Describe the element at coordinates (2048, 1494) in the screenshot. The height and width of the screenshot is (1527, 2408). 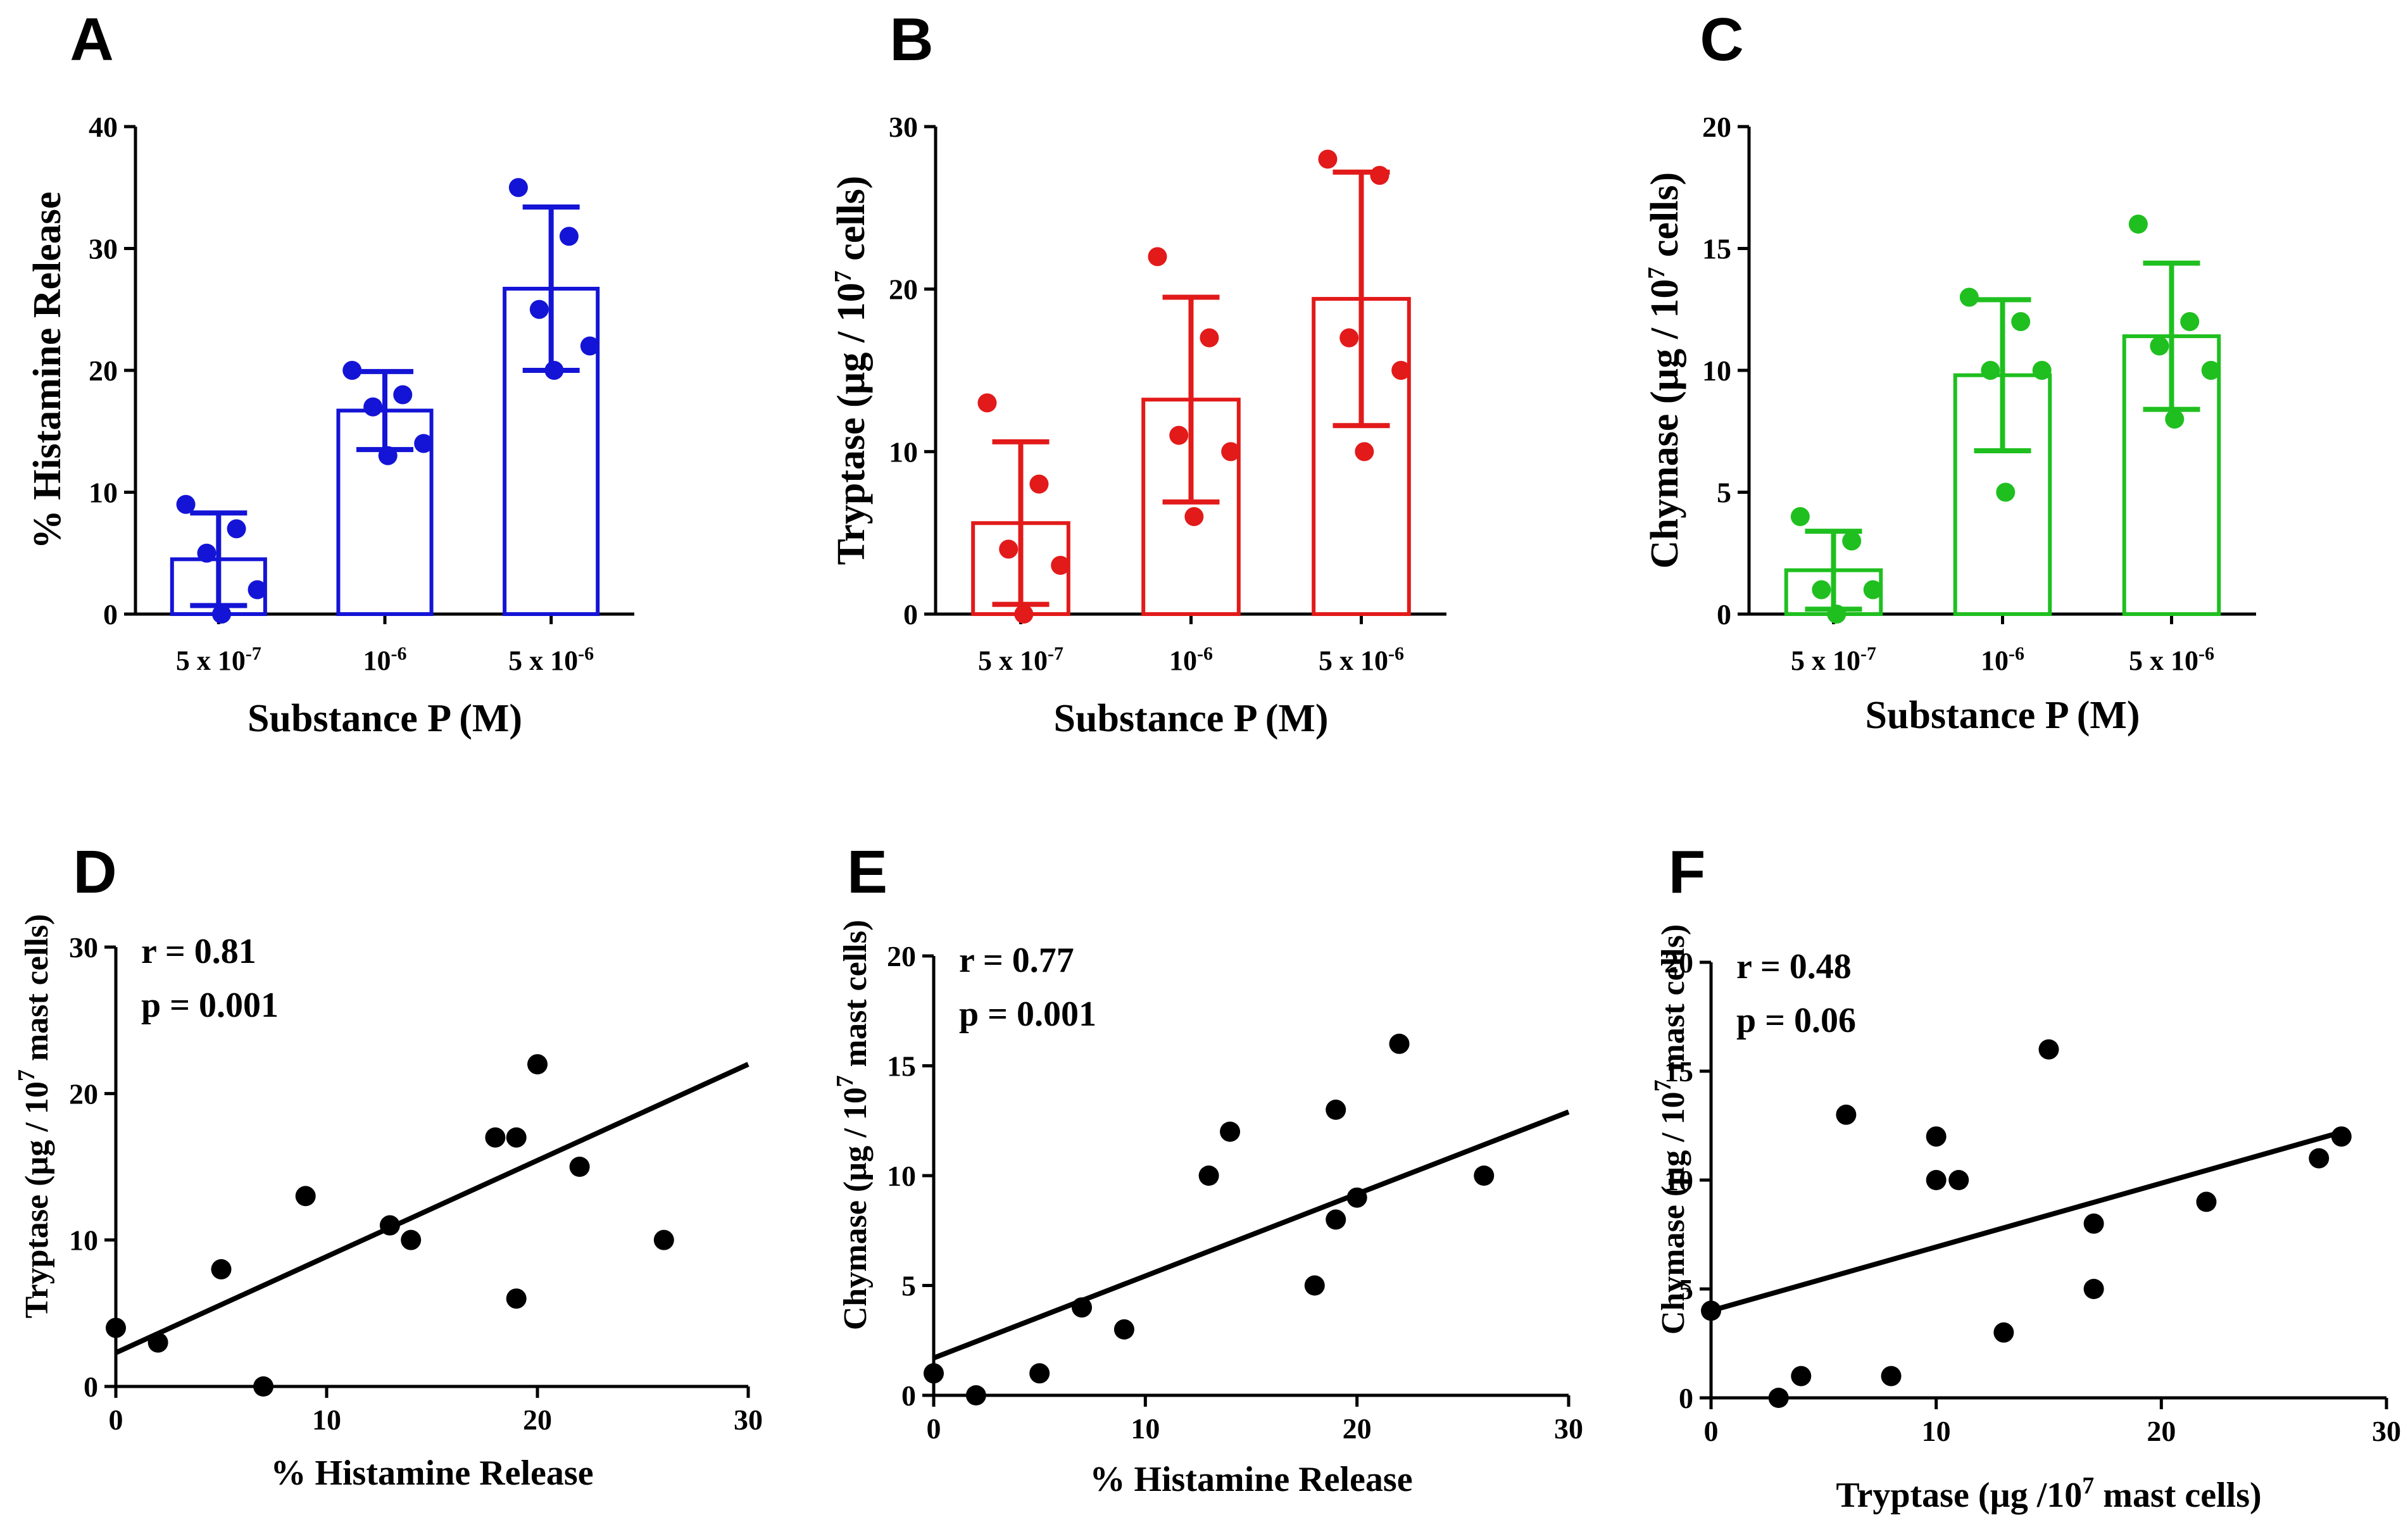
I see `x-axis-label: Tryptase (µg /107 mast cells)` at that location.